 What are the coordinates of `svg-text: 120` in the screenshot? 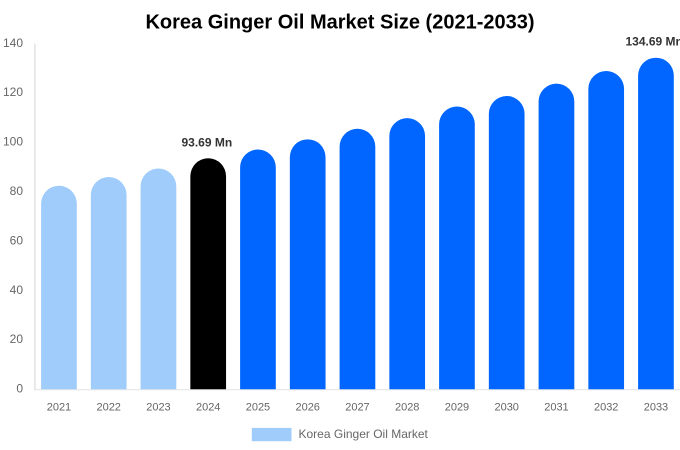 It's located at (13, 92).